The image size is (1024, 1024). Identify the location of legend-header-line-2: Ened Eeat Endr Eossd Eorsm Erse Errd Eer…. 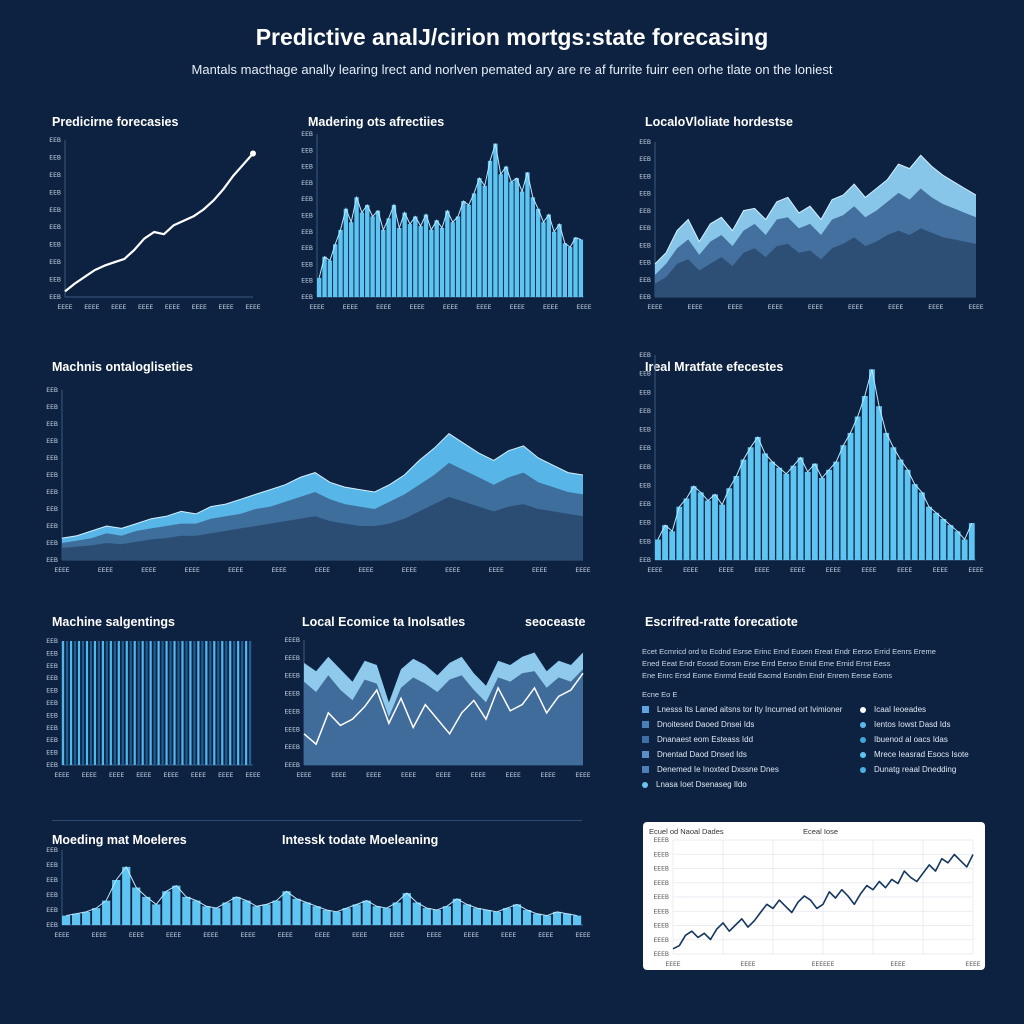
(766, 663).